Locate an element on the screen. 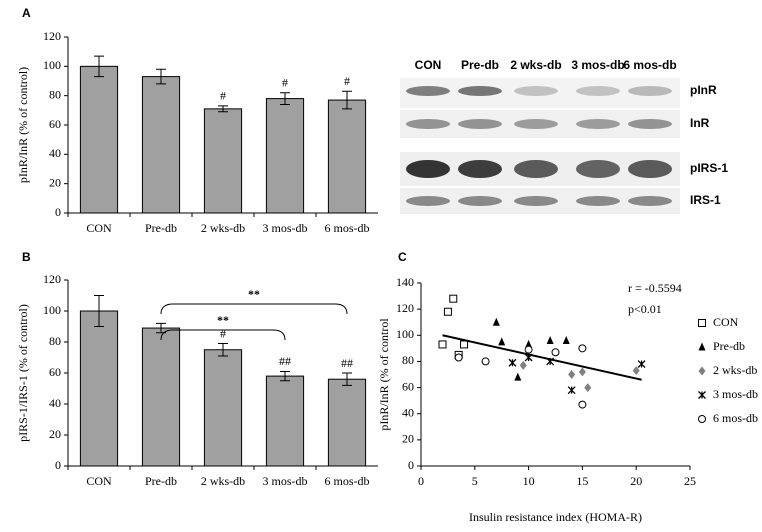 Image resolution: width=762 pixels, height=532 pixels. y-tick-label: 140 is located at coordinates (405, 282).